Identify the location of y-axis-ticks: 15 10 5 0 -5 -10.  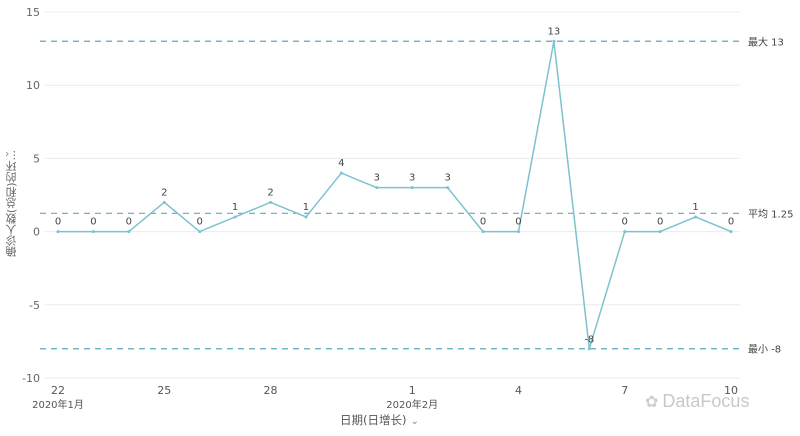
(31, 195).